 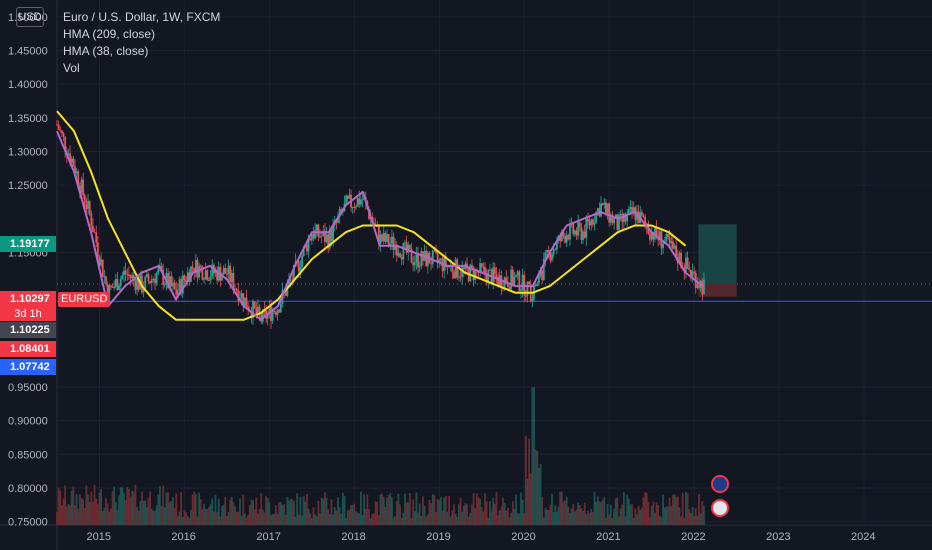 What do you see at coordinates (30, 17) in the screenshot?
I see `currency-selector: USD` at bounding box center [30, 17].